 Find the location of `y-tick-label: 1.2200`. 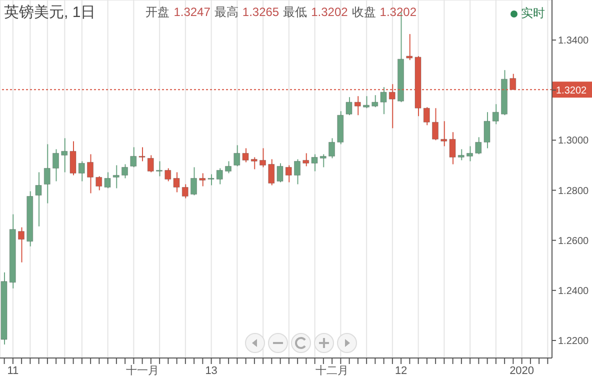

y-tick-label: 1.2200 is located at coordinates (574, 342).